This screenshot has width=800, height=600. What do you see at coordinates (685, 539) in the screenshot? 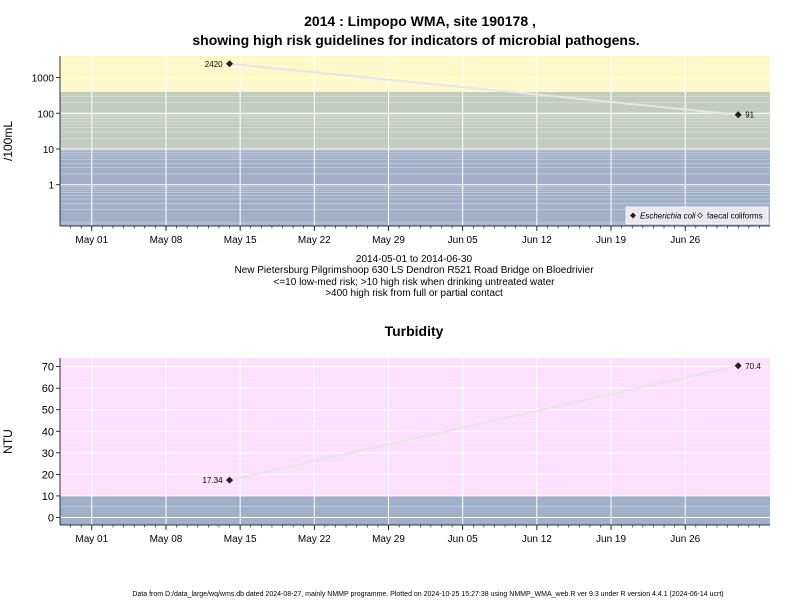
I see `panel-2-x-tick-label-9: Jun 26` at bounding box center [685, 539].